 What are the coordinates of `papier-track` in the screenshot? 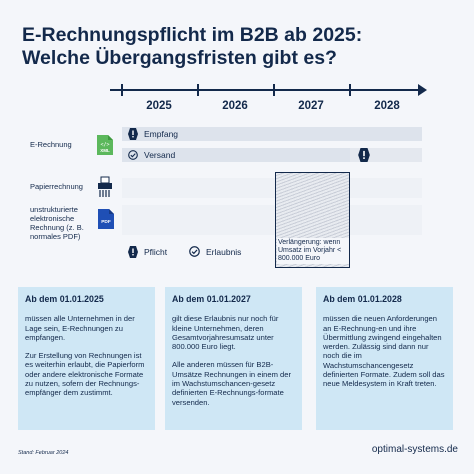 It's located at (272, 188).